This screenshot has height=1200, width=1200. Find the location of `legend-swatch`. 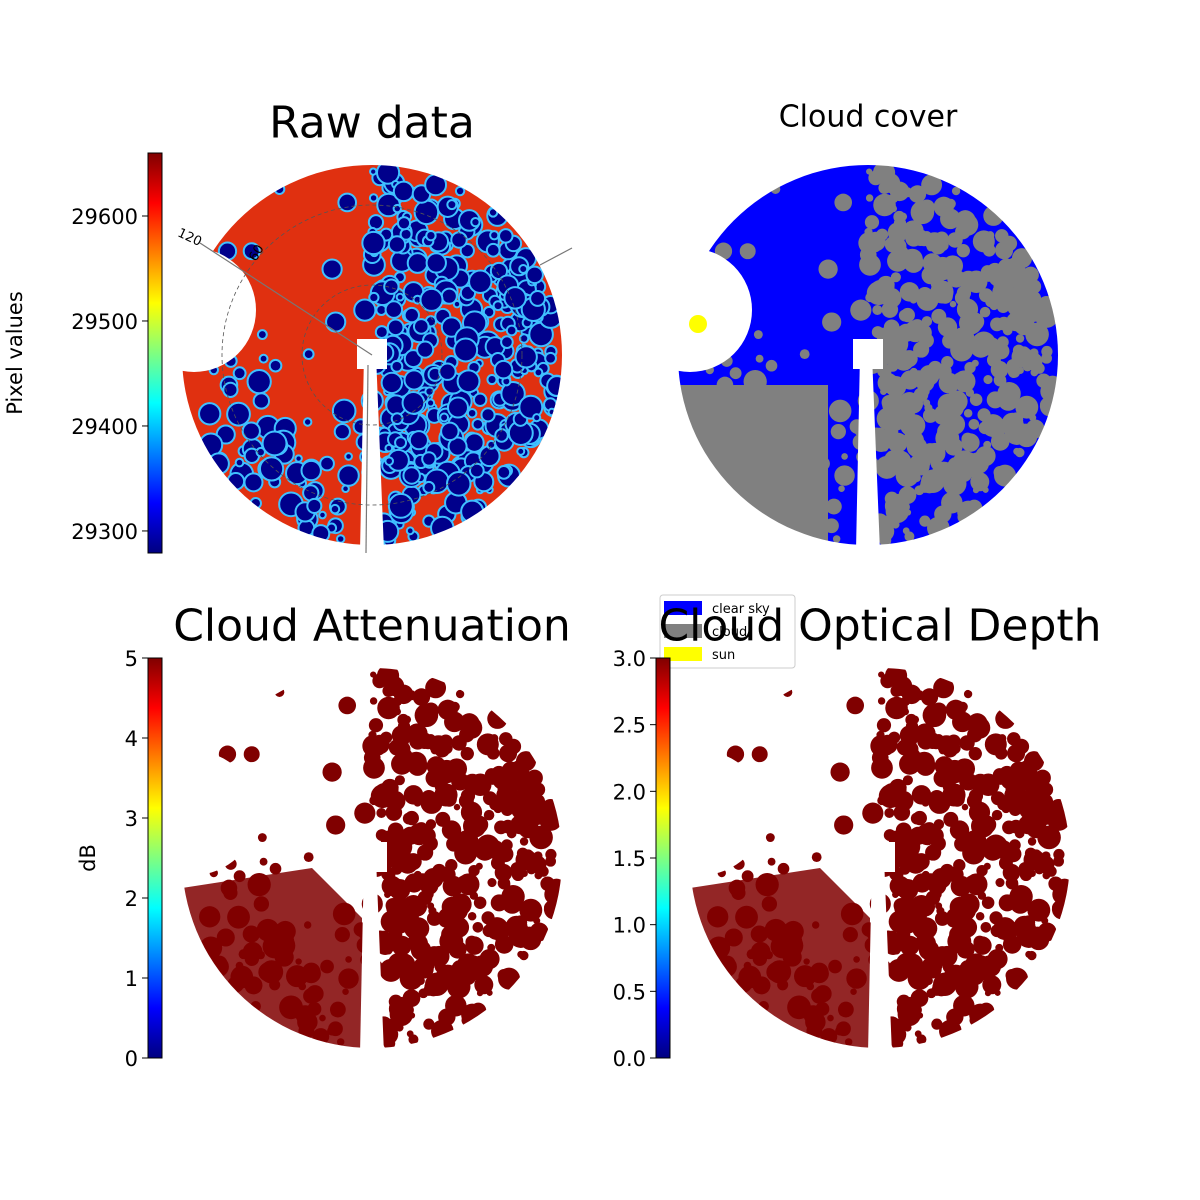

legend-swatch is located at coordinates (683, 608).